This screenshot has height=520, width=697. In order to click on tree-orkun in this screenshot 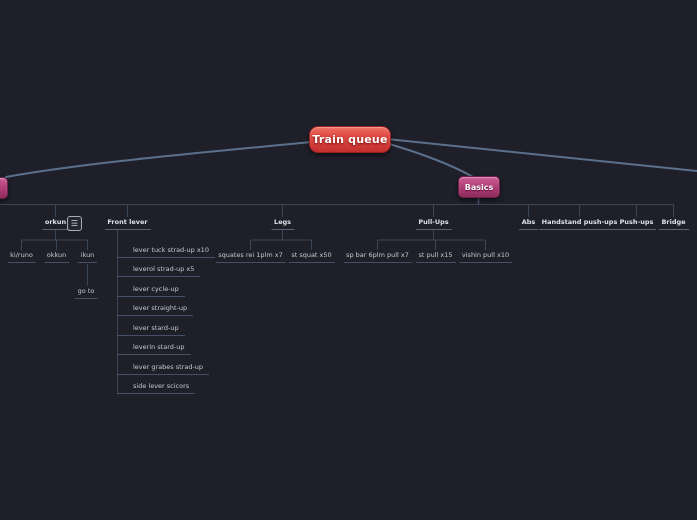, I will do `click(54, 258)`.